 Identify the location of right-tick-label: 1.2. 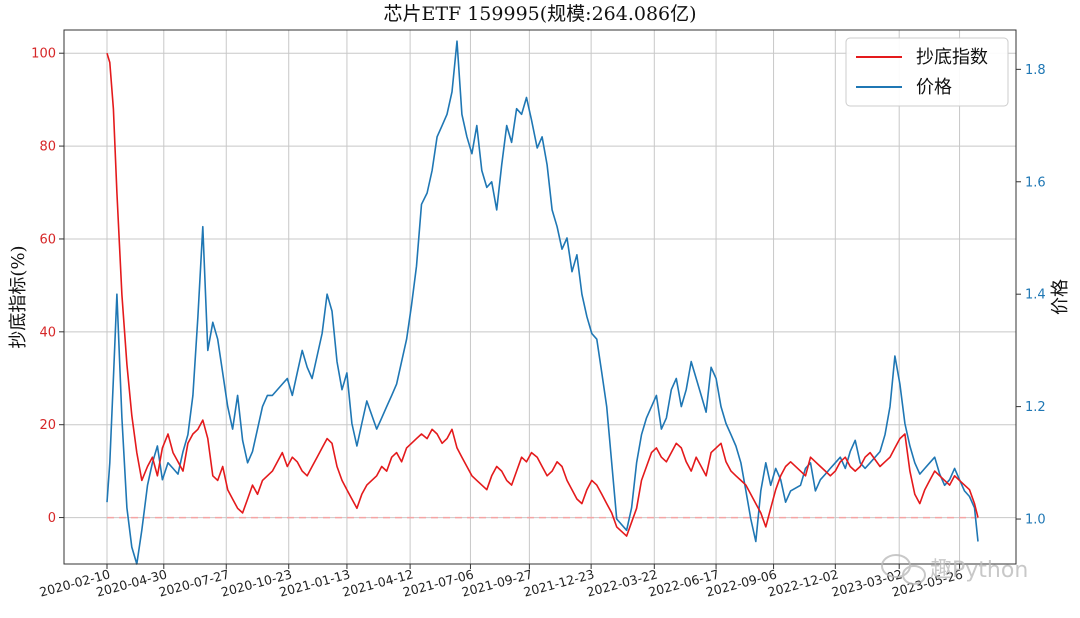
(1035, 407).